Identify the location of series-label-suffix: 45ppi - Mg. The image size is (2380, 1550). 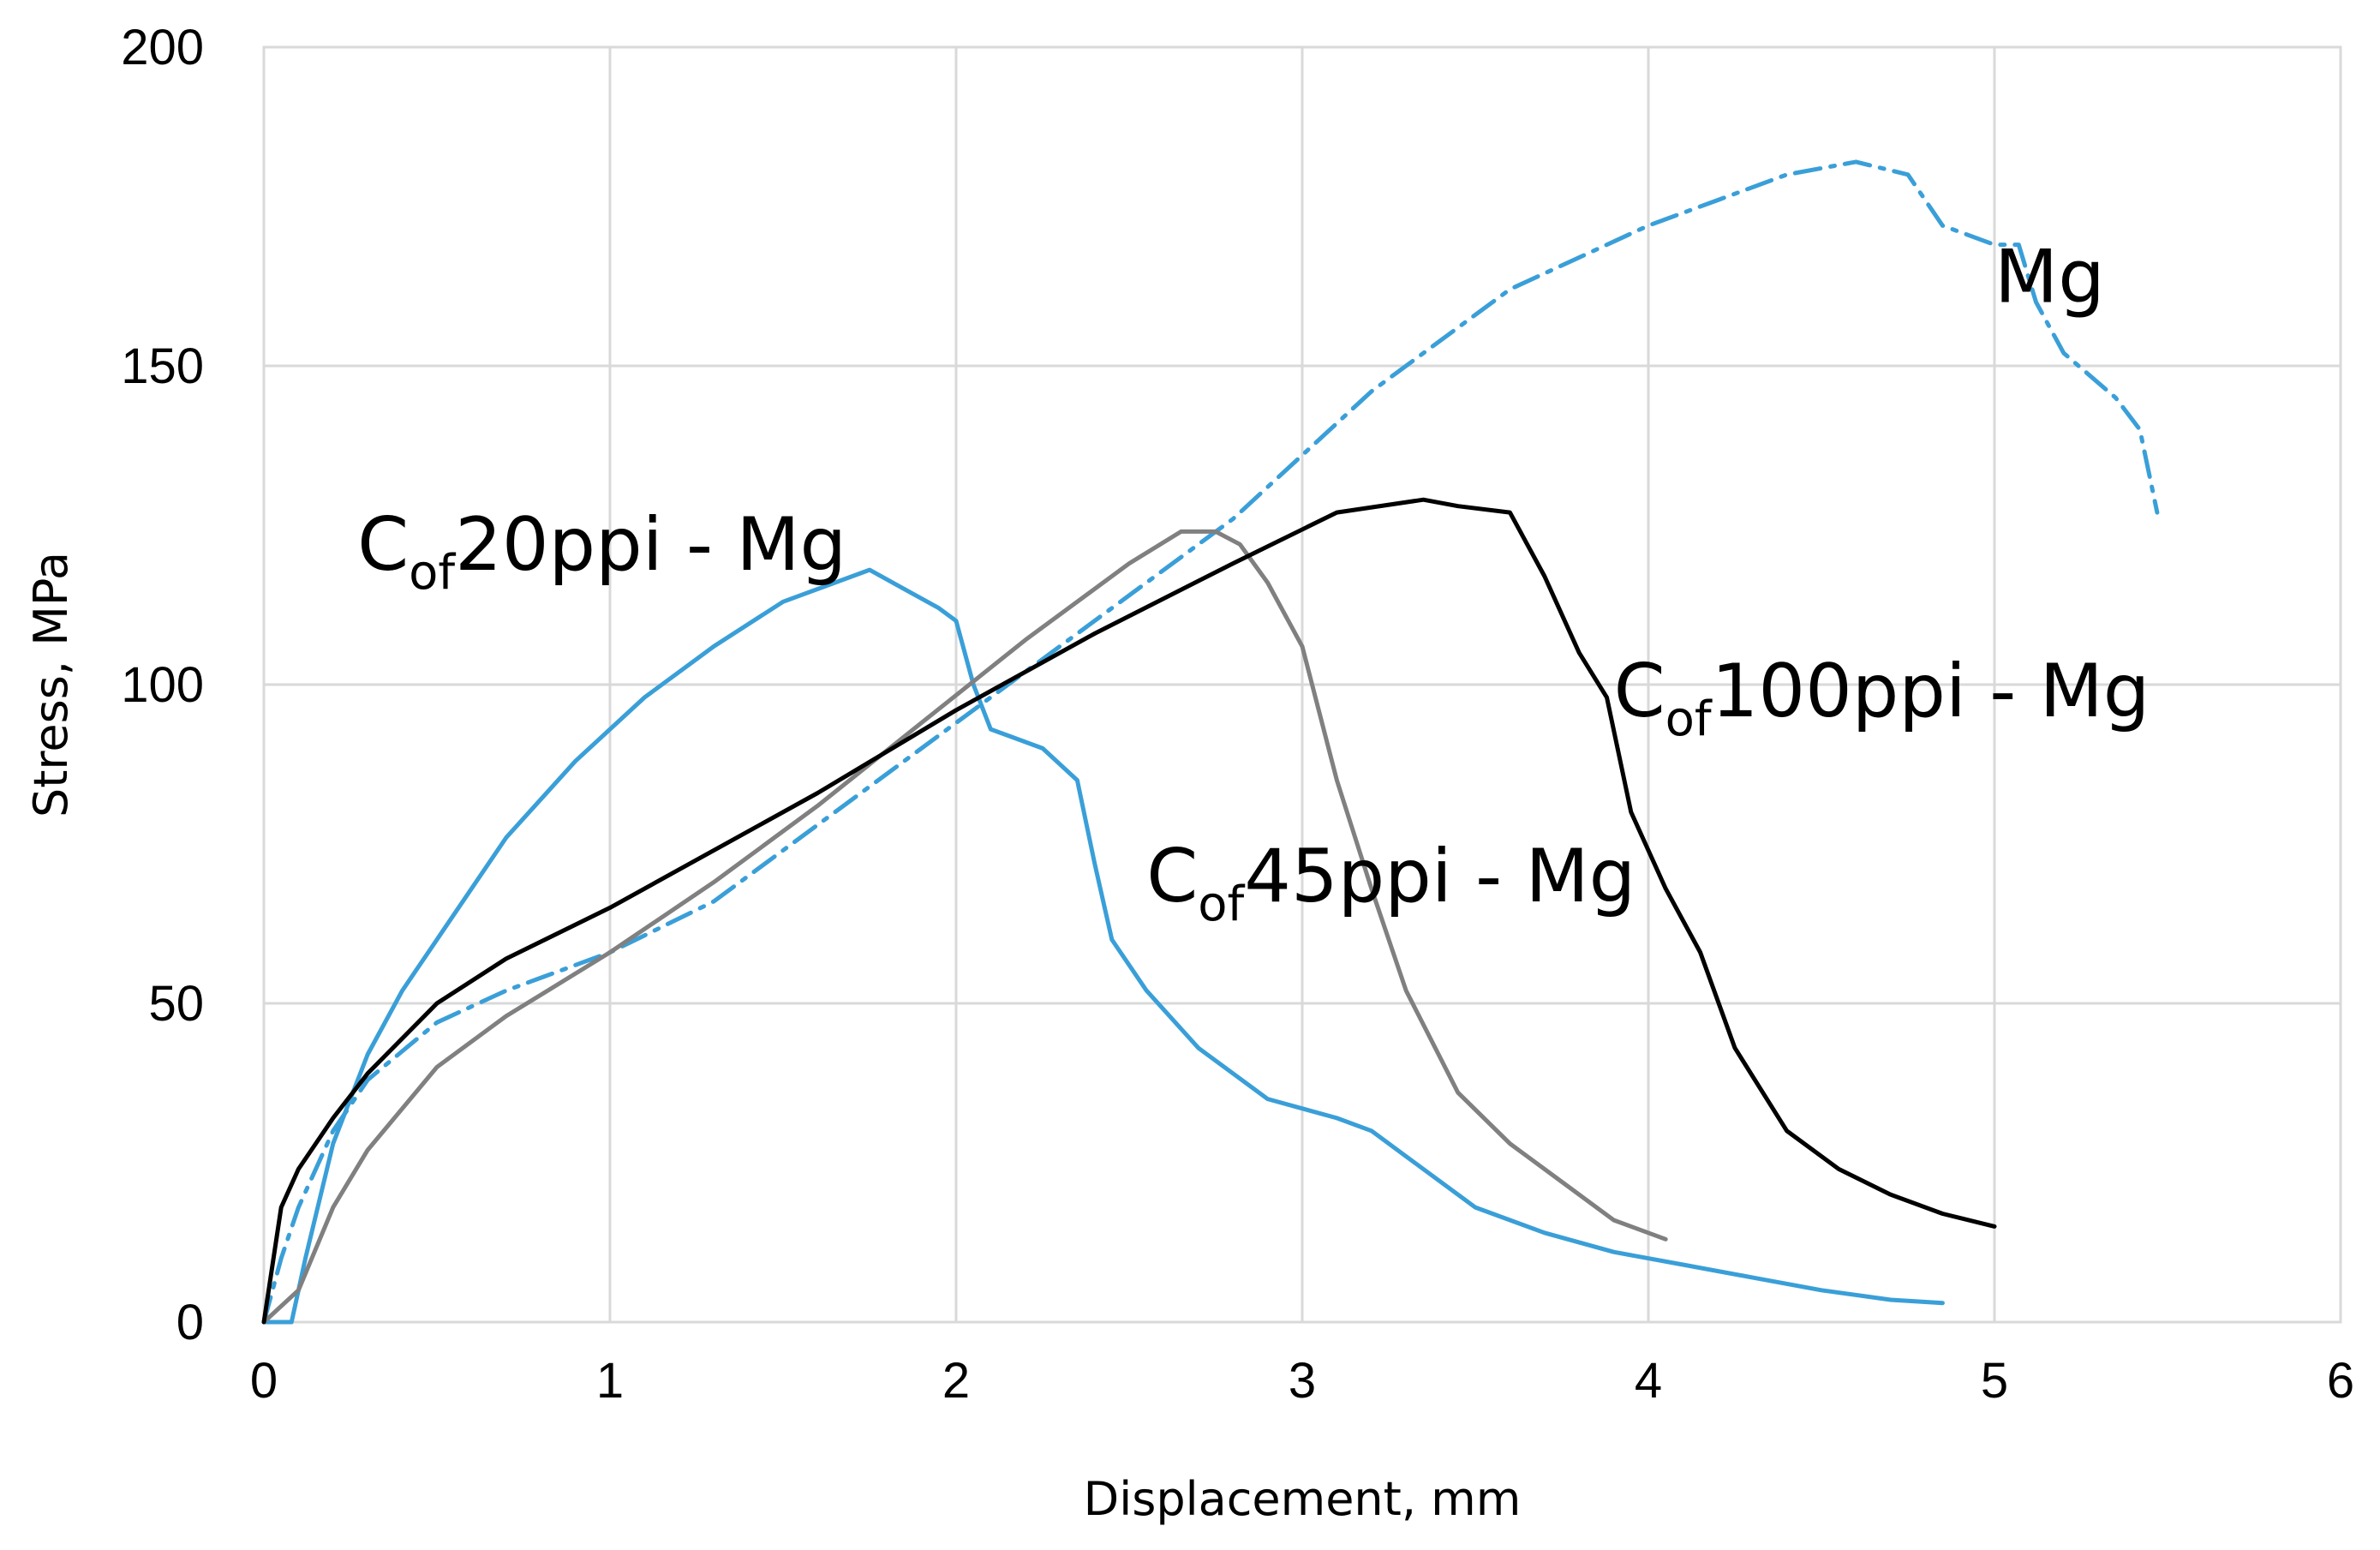
(1440, 876).